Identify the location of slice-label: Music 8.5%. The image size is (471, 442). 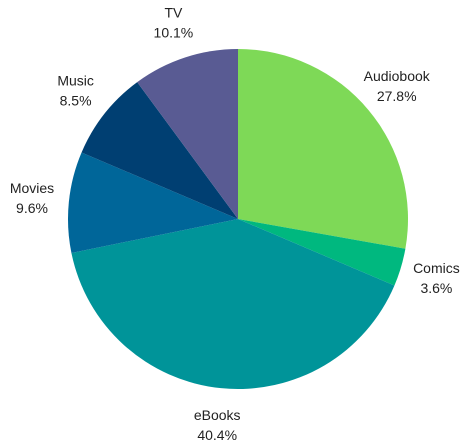
(75, 91).